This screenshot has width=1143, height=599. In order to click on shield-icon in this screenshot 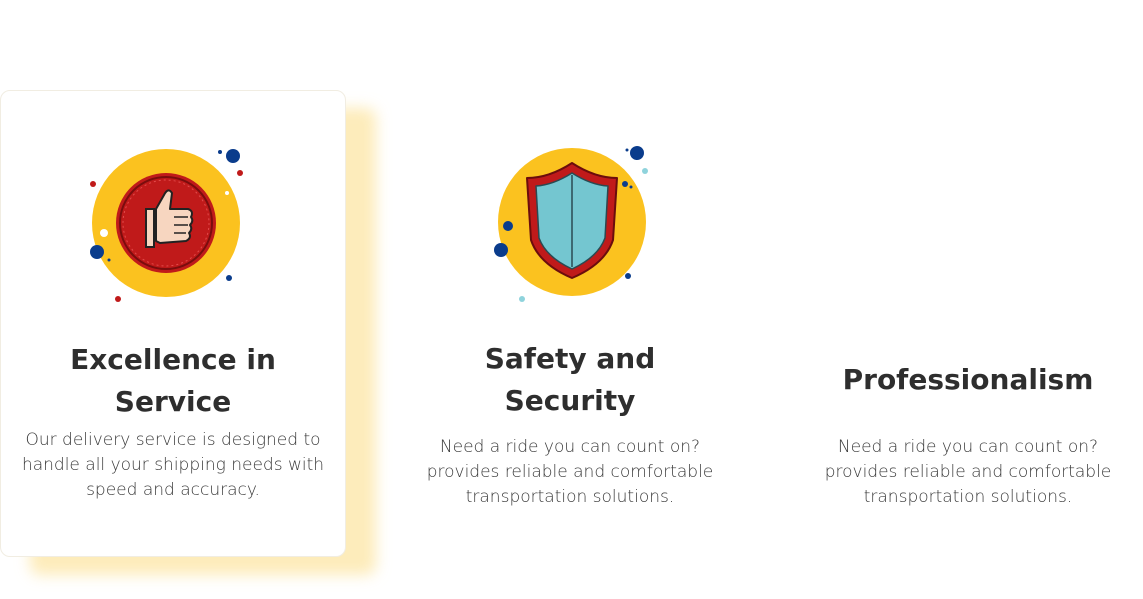, I will do `click(570, 227)`.